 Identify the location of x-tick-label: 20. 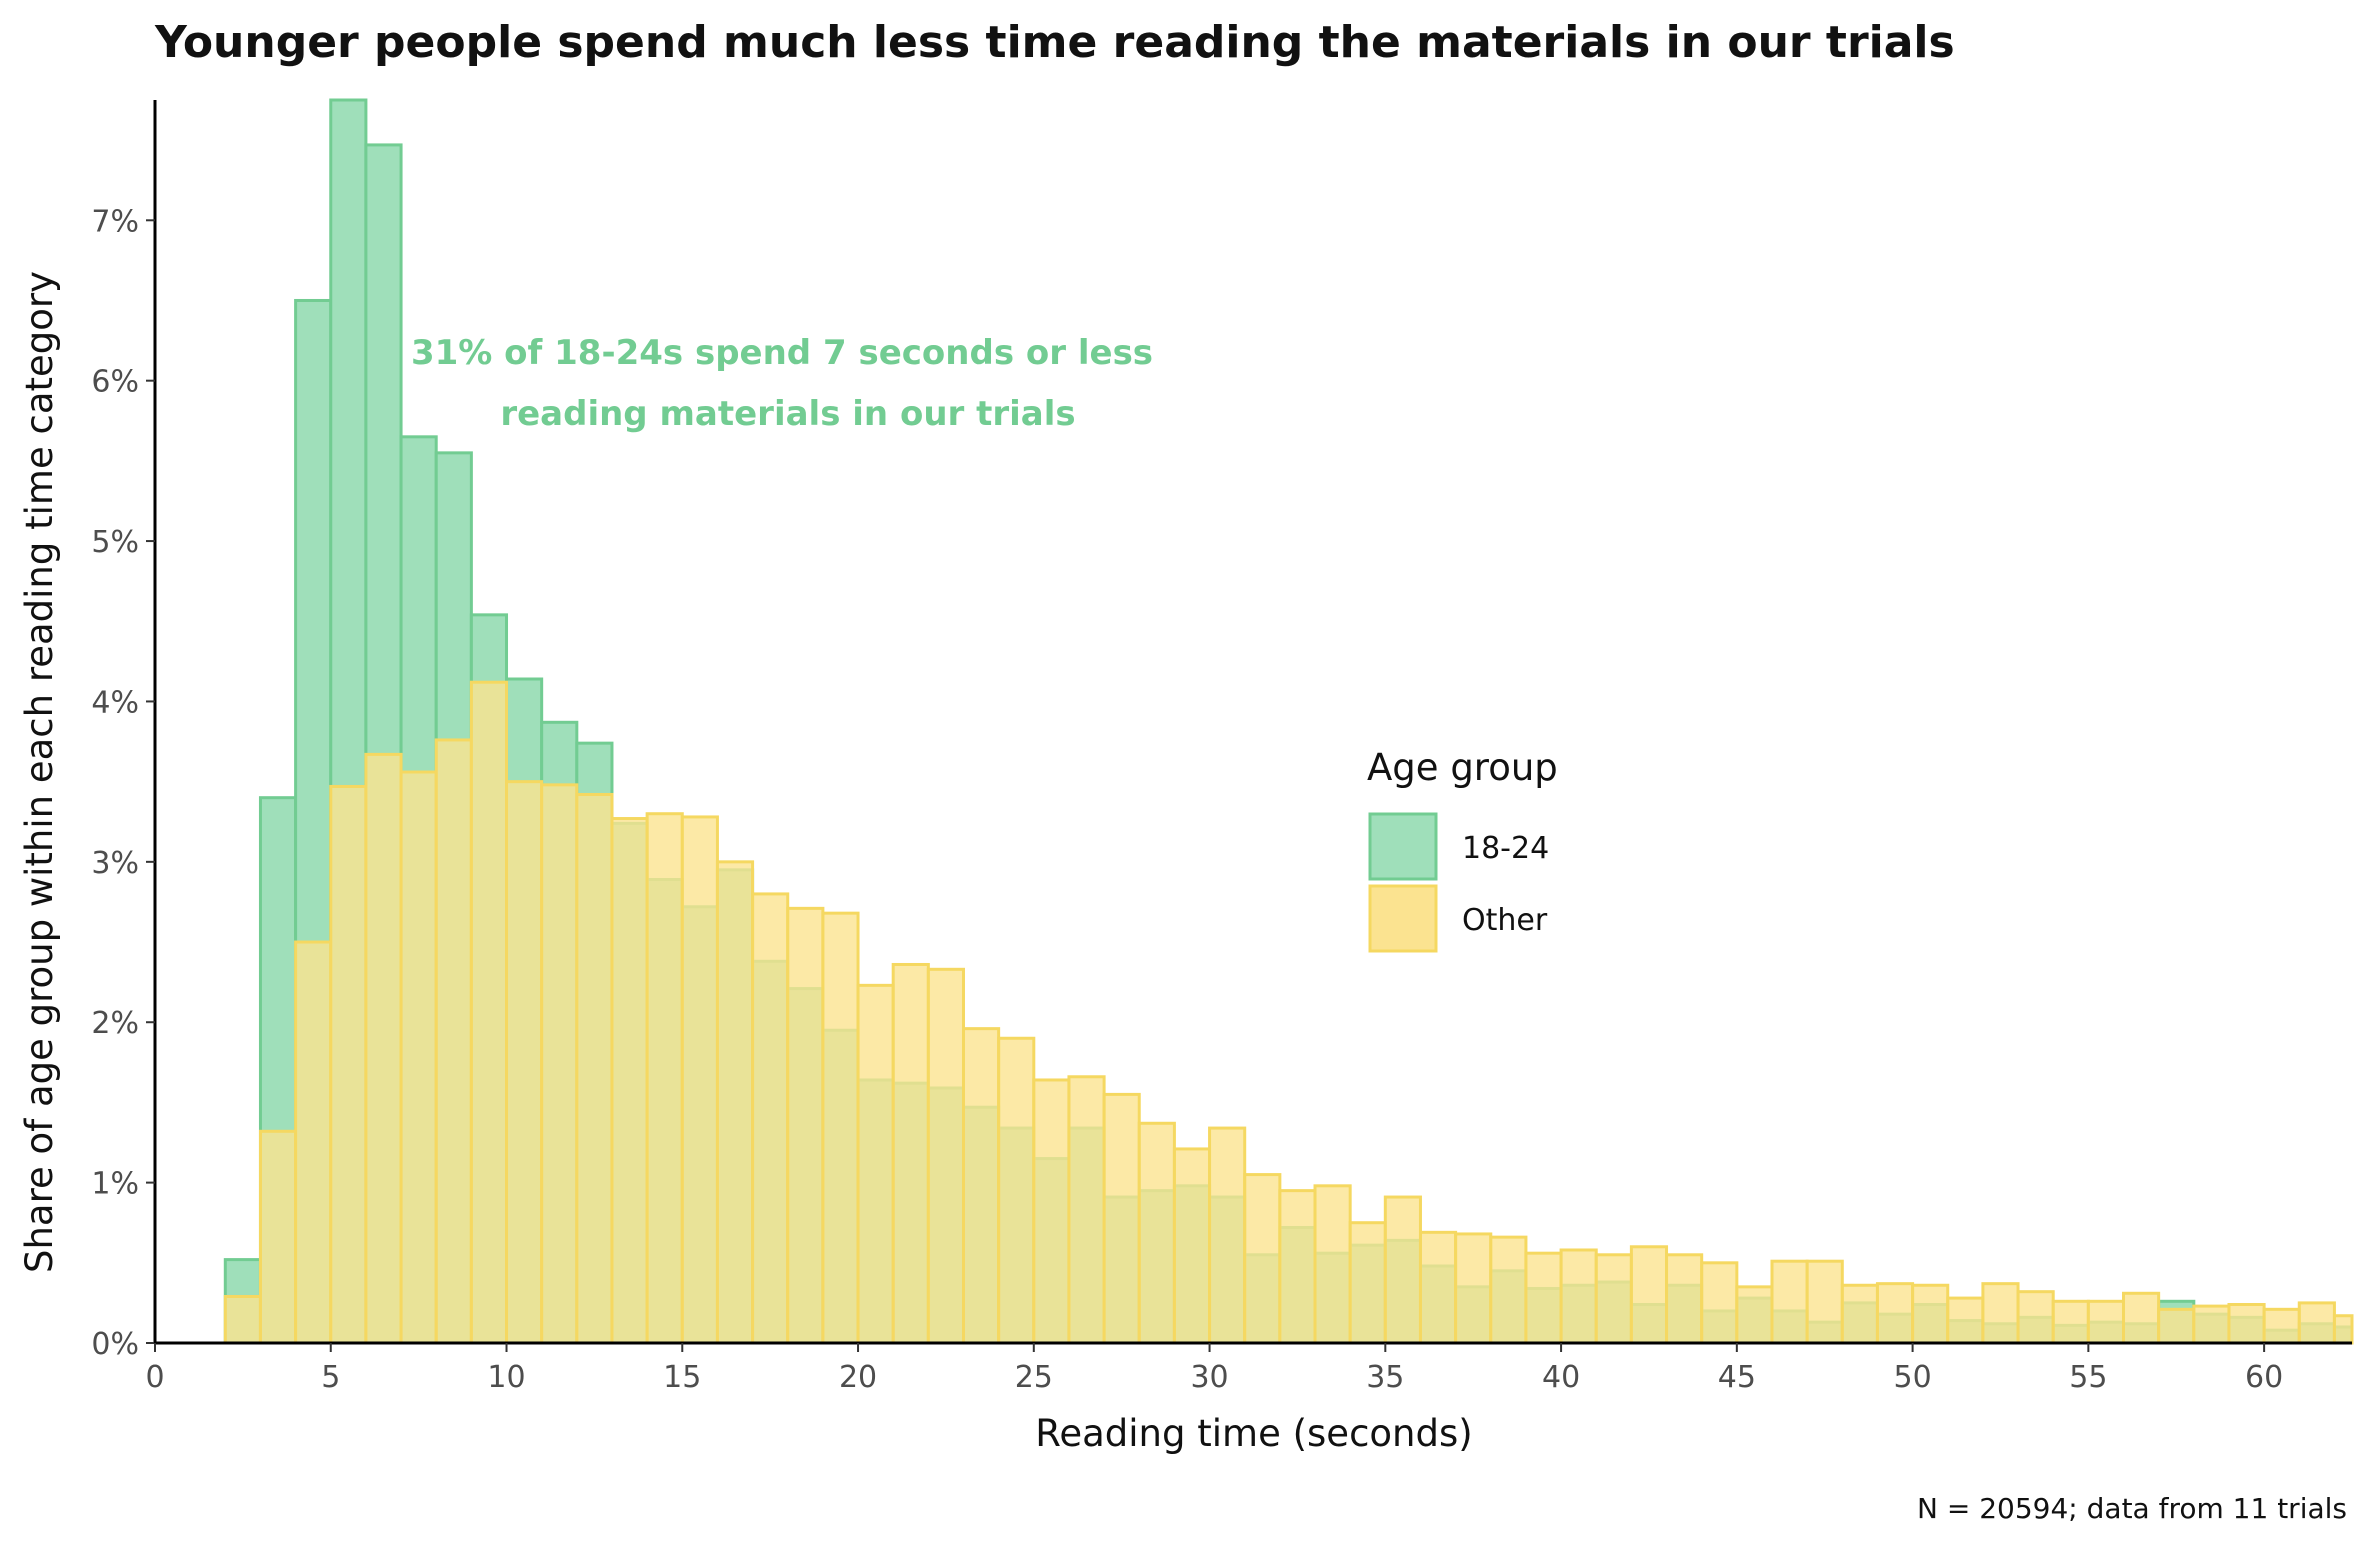
(858, 1377).